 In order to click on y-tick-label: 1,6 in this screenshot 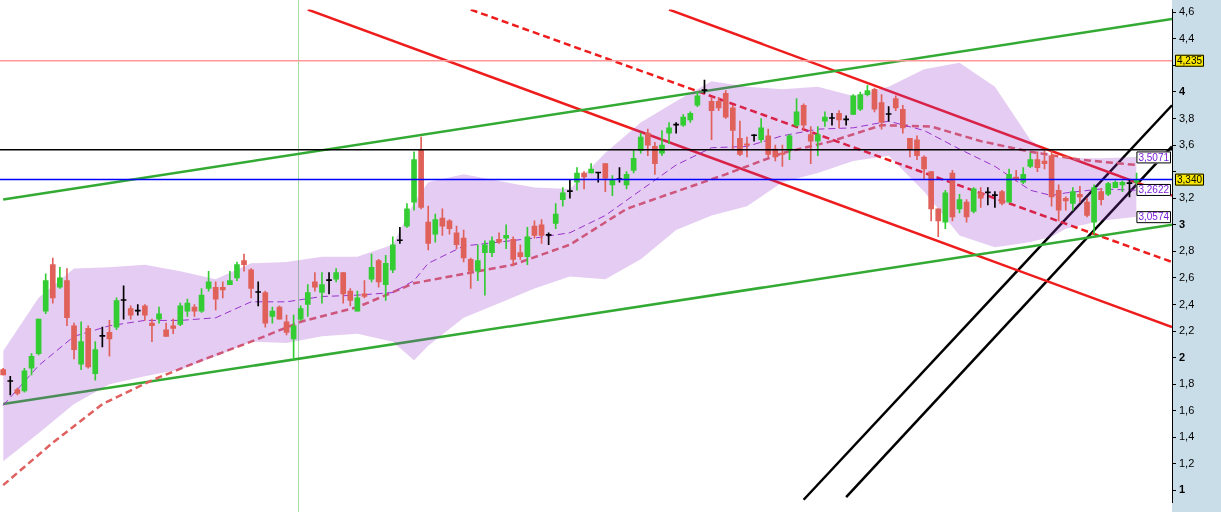, I will do `click(1187, 409)`.